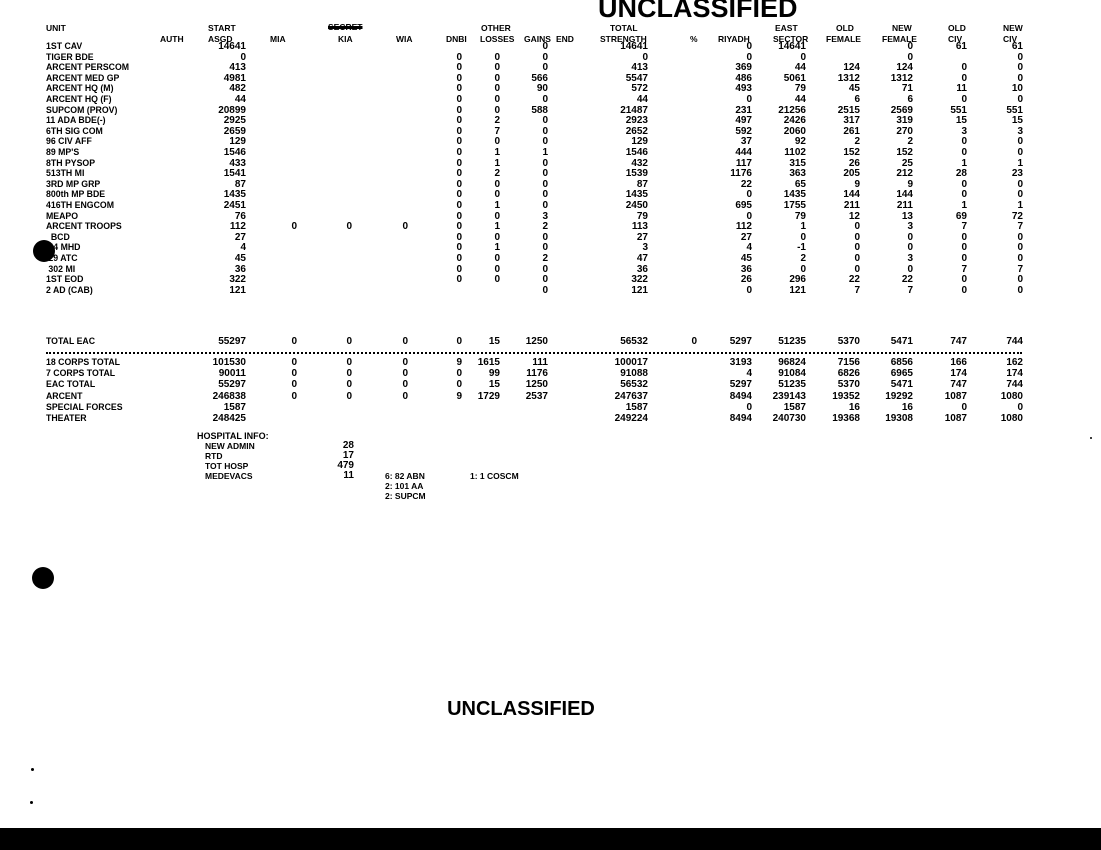 This screenshot has height=850, width=1101. Describe the element at coordinates (907, 163) in the screenshot. I see `cell-new-female: 25` at that location.